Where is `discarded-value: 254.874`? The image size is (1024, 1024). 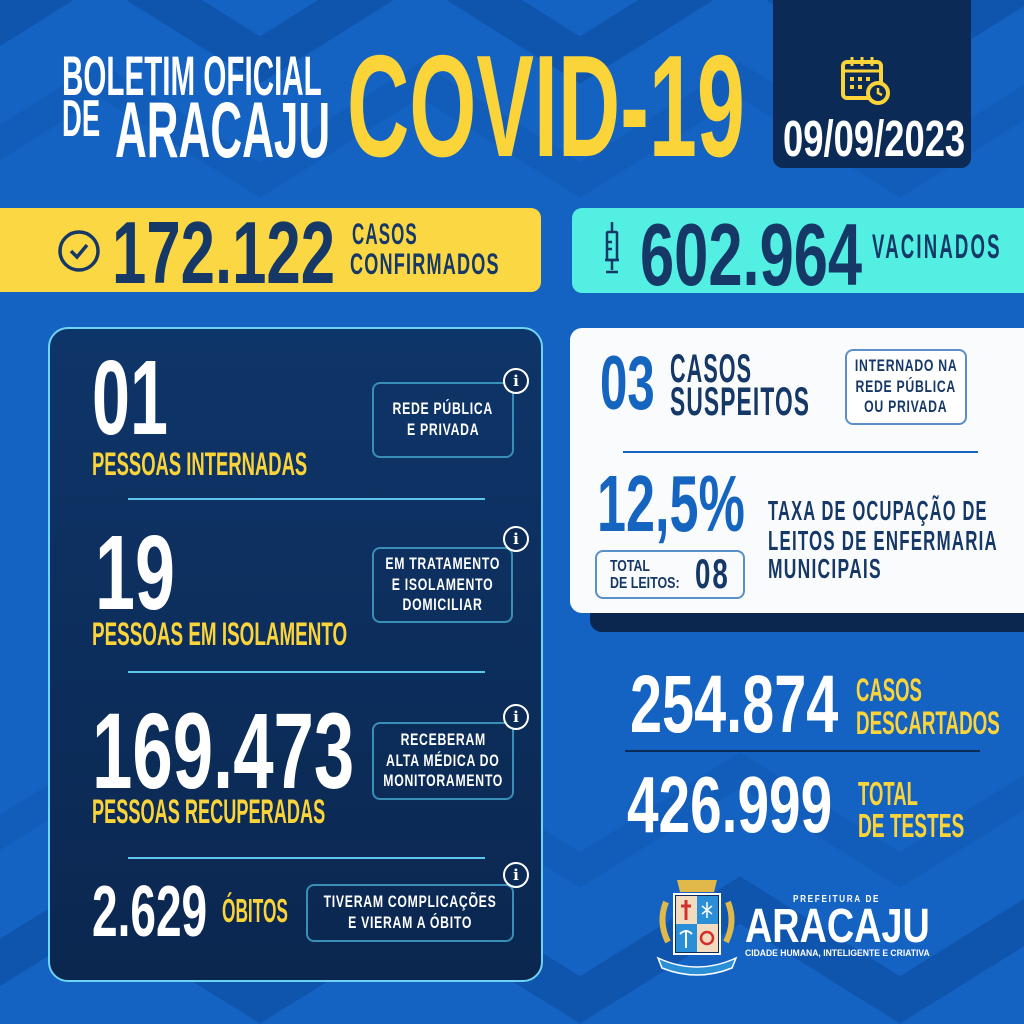 discarded-value: 254.874 is located at coordinates (734, 704).